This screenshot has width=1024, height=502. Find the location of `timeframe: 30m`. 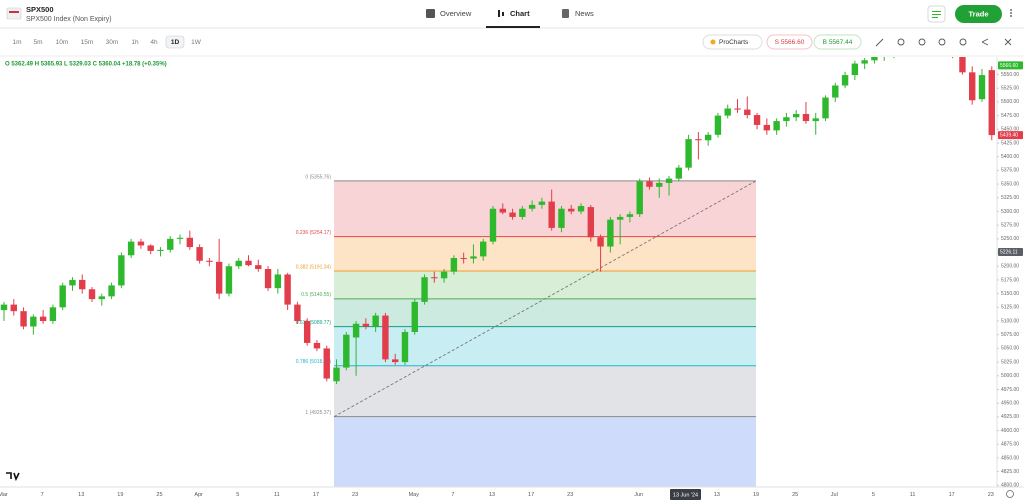

timeframe: 30m is located at coordinates (112, 42).